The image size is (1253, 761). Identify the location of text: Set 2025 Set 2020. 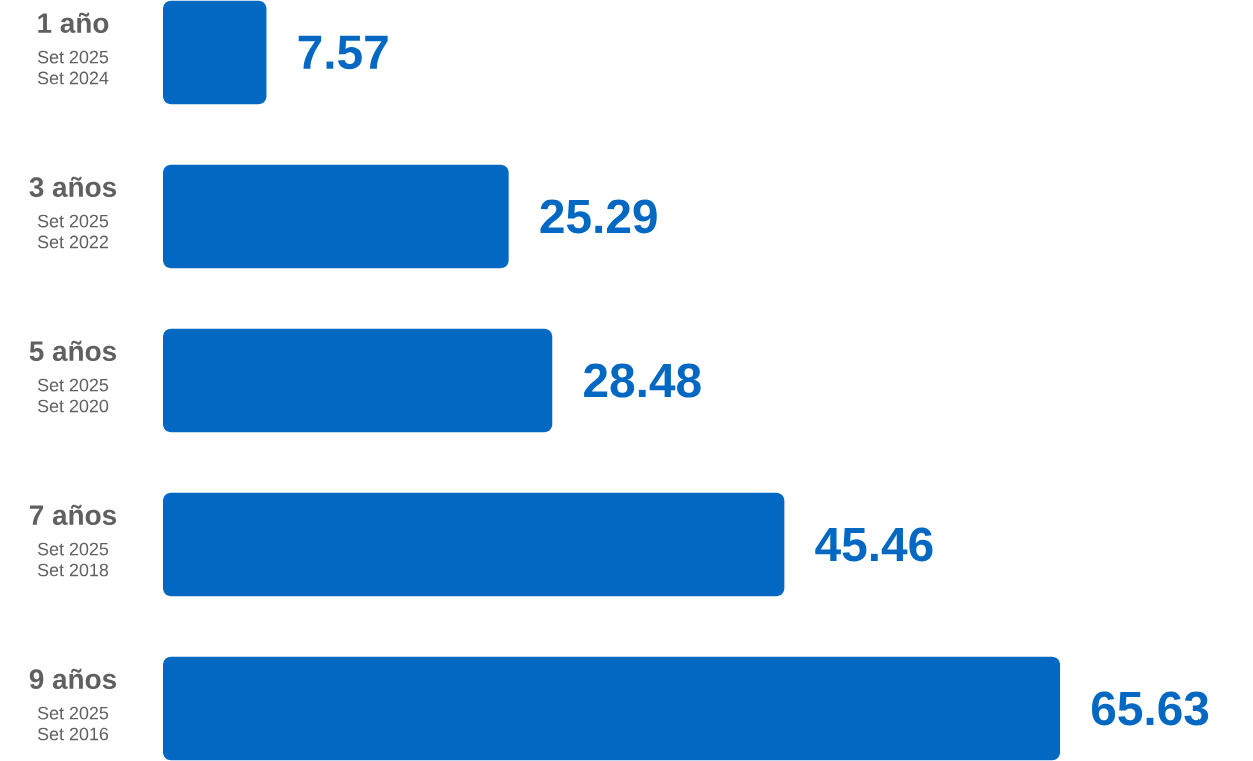
(73, 395).